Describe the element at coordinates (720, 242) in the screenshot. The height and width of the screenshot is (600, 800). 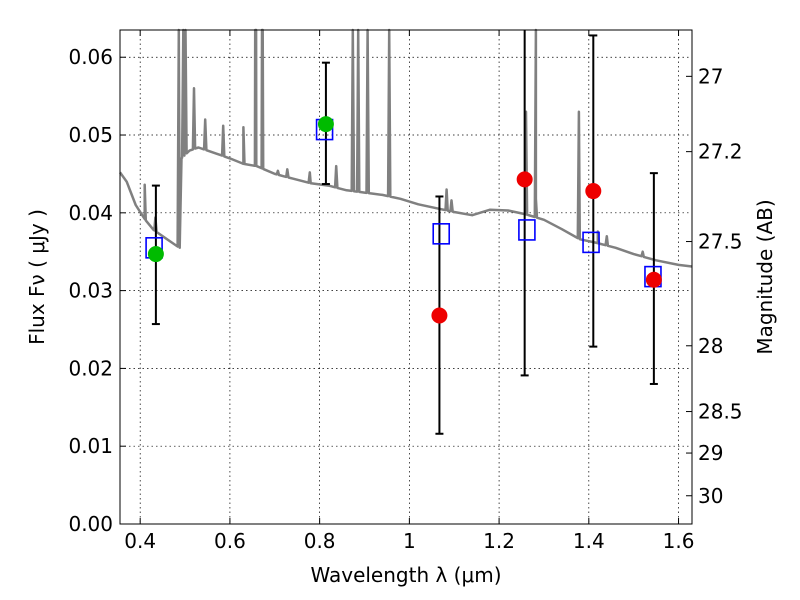
I see `mag-tick-label: 27.5` at that location.